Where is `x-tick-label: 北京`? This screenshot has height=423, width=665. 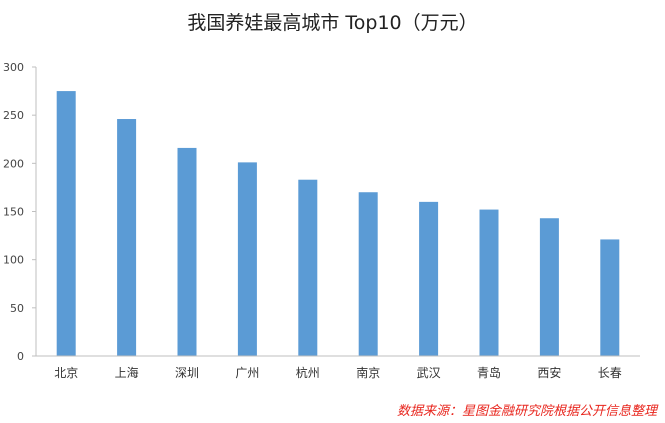
x-tick-label: 北京 is located at coordinates (66, 373).